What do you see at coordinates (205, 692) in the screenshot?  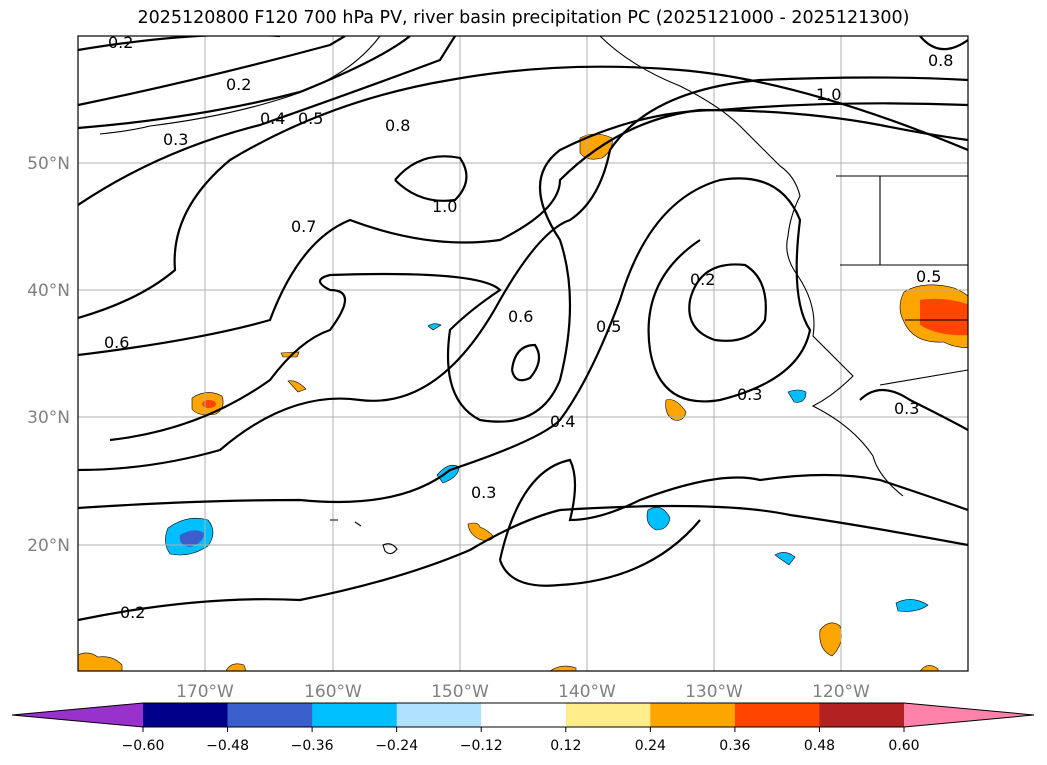 I see `lon-label: 170°W` at bounding box center [205, 692].